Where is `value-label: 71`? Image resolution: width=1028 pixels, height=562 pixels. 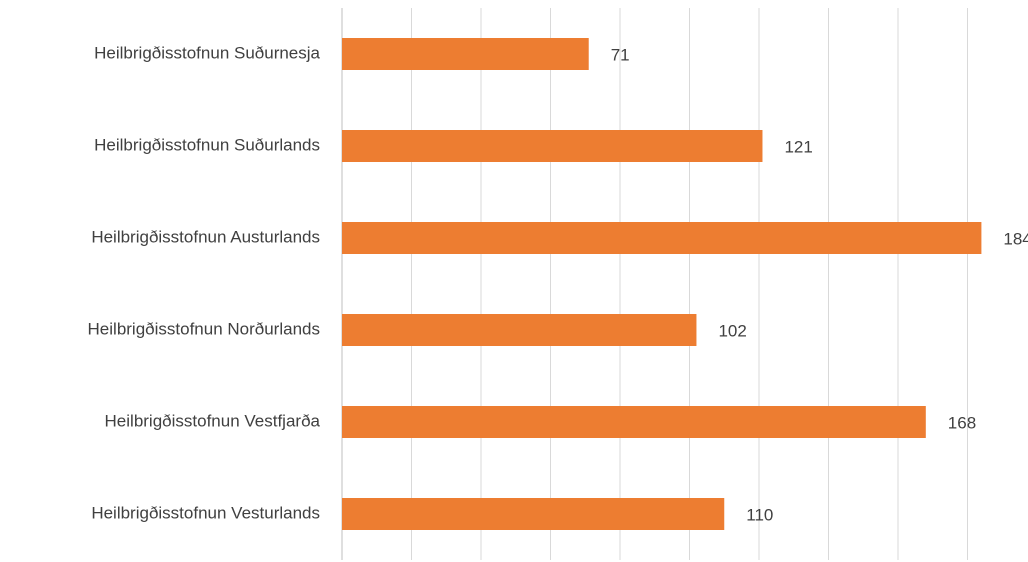
value-label: 71 is located at coordinates (620, 54).